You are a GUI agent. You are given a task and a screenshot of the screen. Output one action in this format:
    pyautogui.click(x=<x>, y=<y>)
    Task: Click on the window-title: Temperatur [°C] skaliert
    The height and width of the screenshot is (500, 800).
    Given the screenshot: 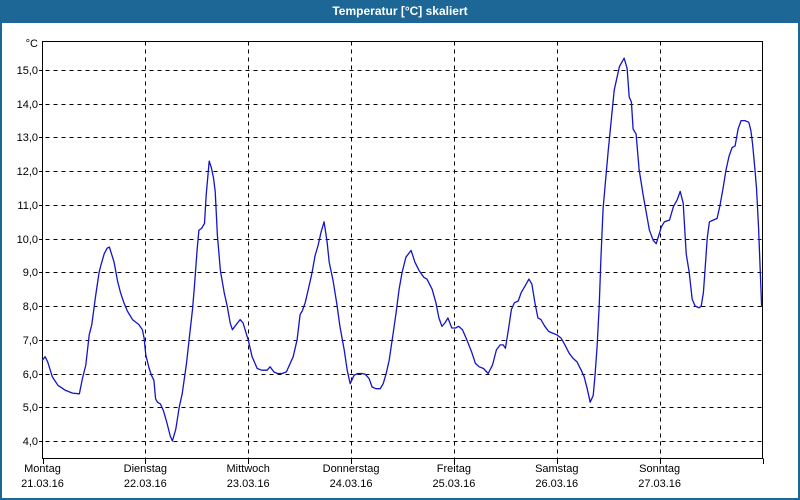 What is the action you would take?
    pyautogui.click(x=400, y=11)
    